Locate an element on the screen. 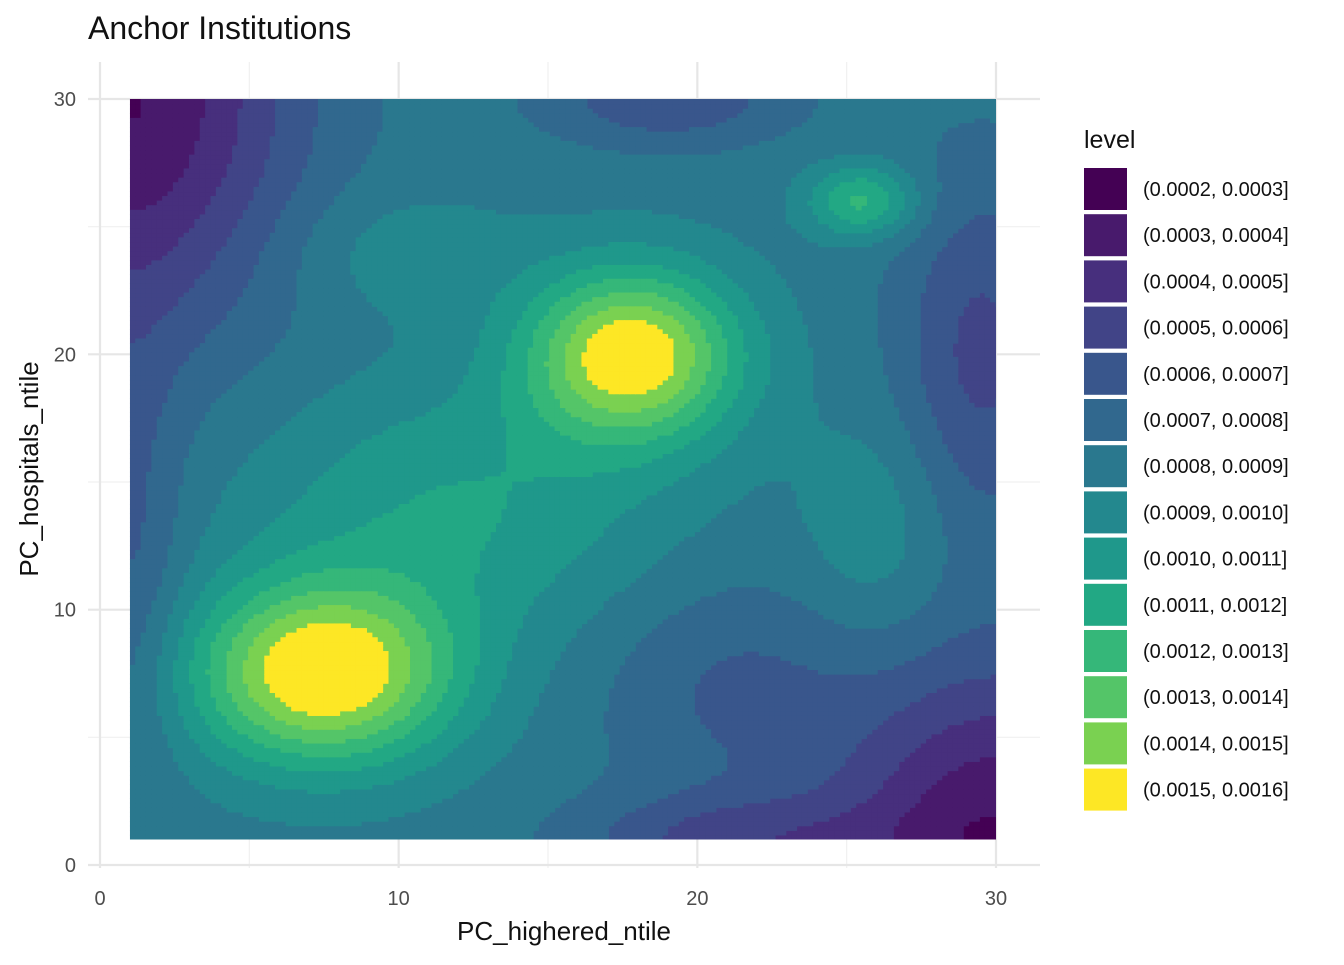  legend-label: (0.0014, 0.0015] is located at coordinates (1216, 744).